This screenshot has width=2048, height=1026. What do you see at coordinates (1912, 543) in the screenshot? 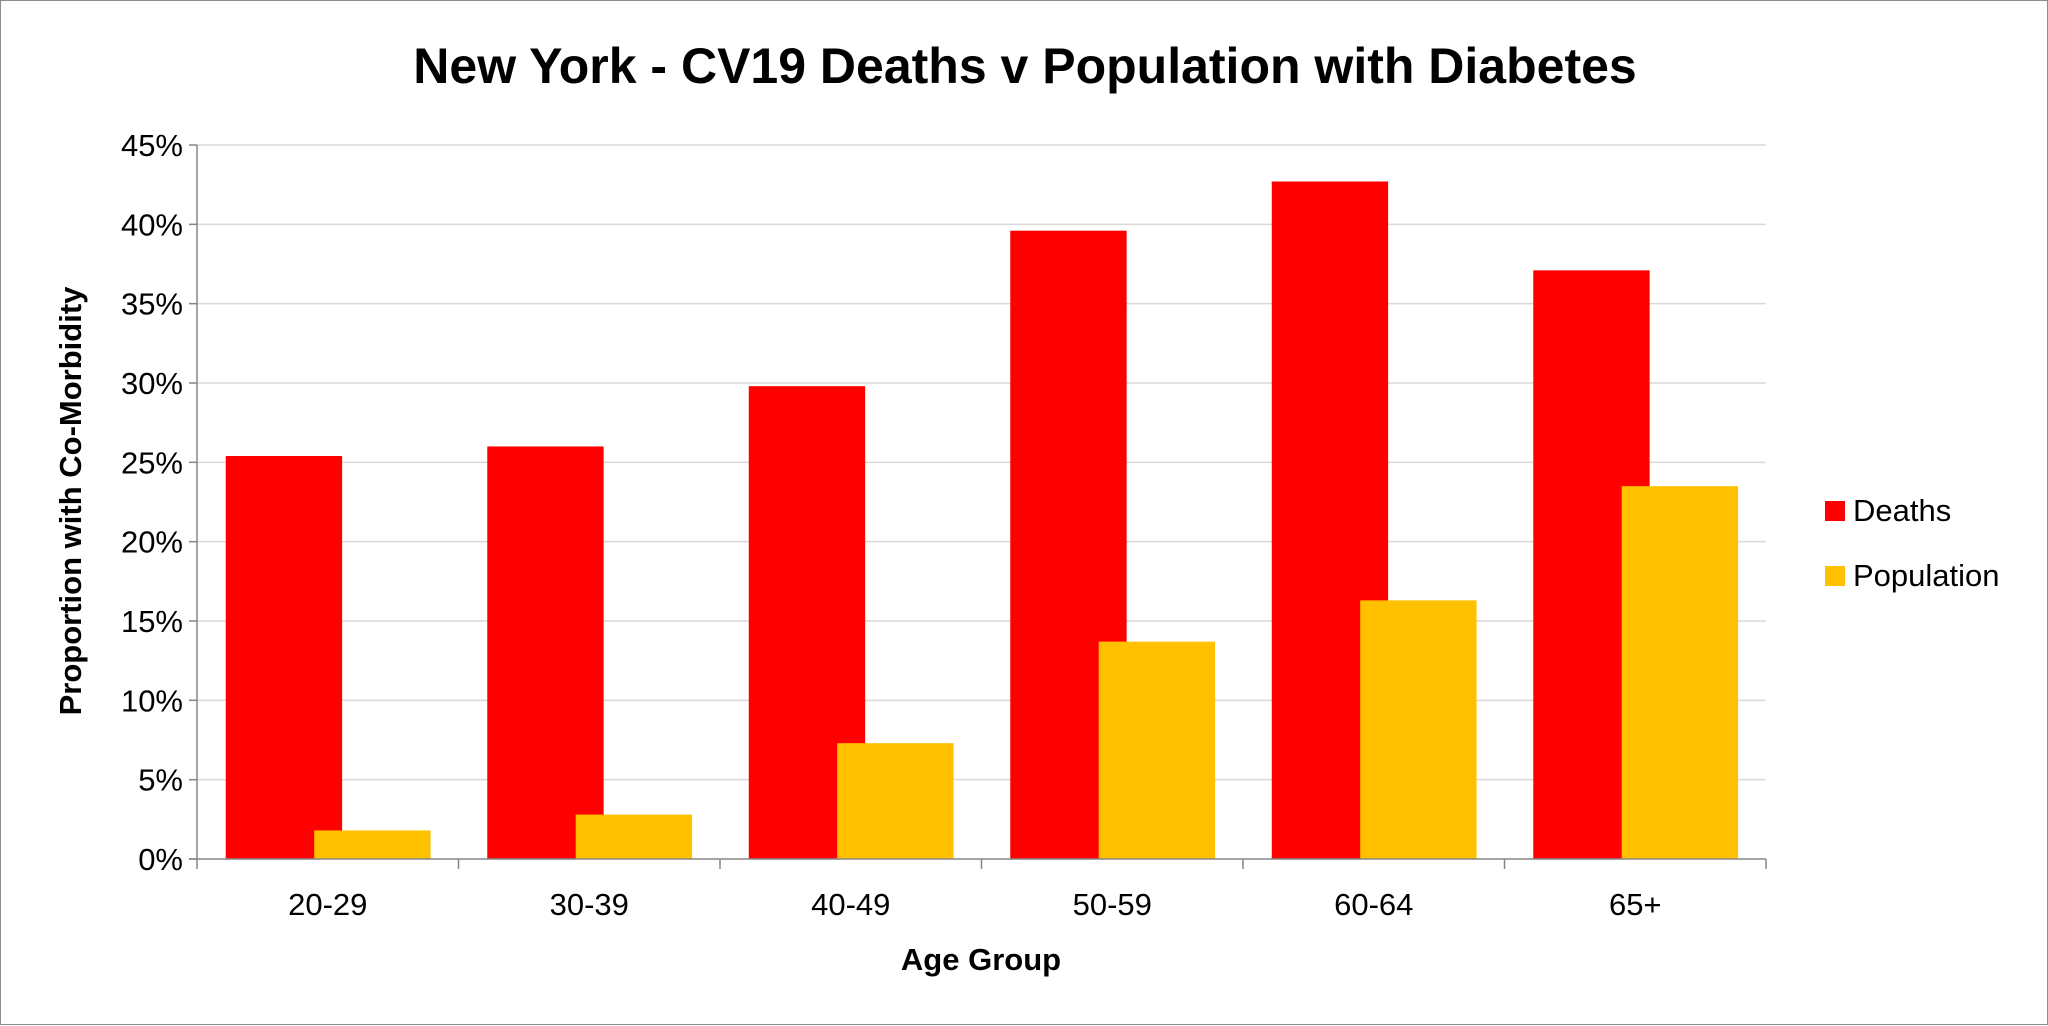
I see `legend: Deaths Population` at bounding box center [1912, 543].